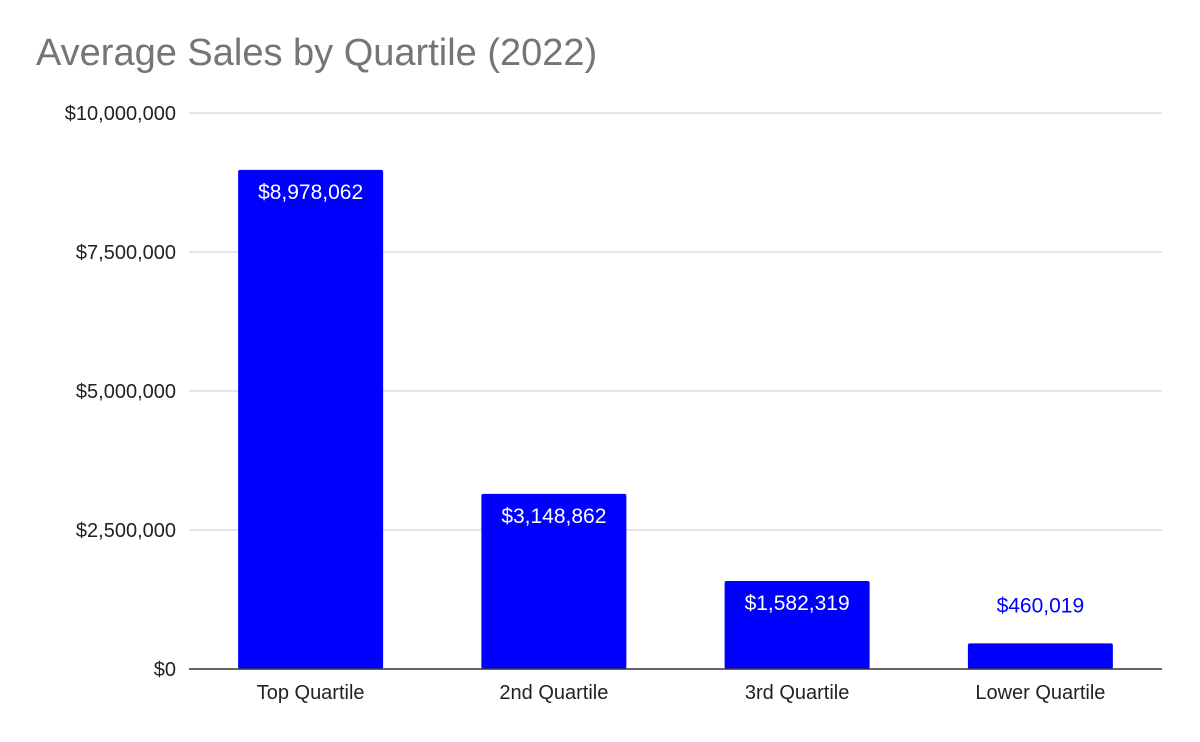  I want to click on x-tick-label: Lower Quartile, so click(1040, 693).